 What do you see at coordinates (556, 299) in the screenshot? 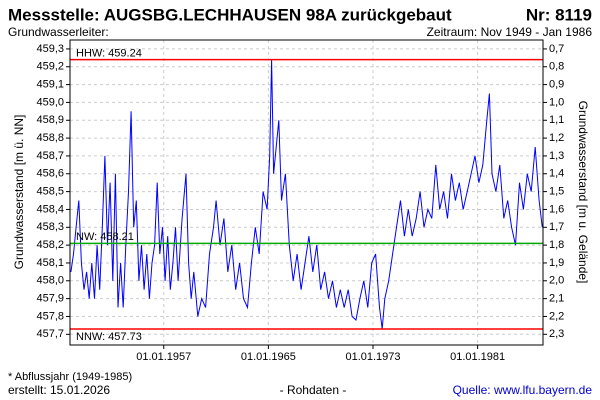
I see `y2-tick-label: 2,1` at bounding box center [556, 299].